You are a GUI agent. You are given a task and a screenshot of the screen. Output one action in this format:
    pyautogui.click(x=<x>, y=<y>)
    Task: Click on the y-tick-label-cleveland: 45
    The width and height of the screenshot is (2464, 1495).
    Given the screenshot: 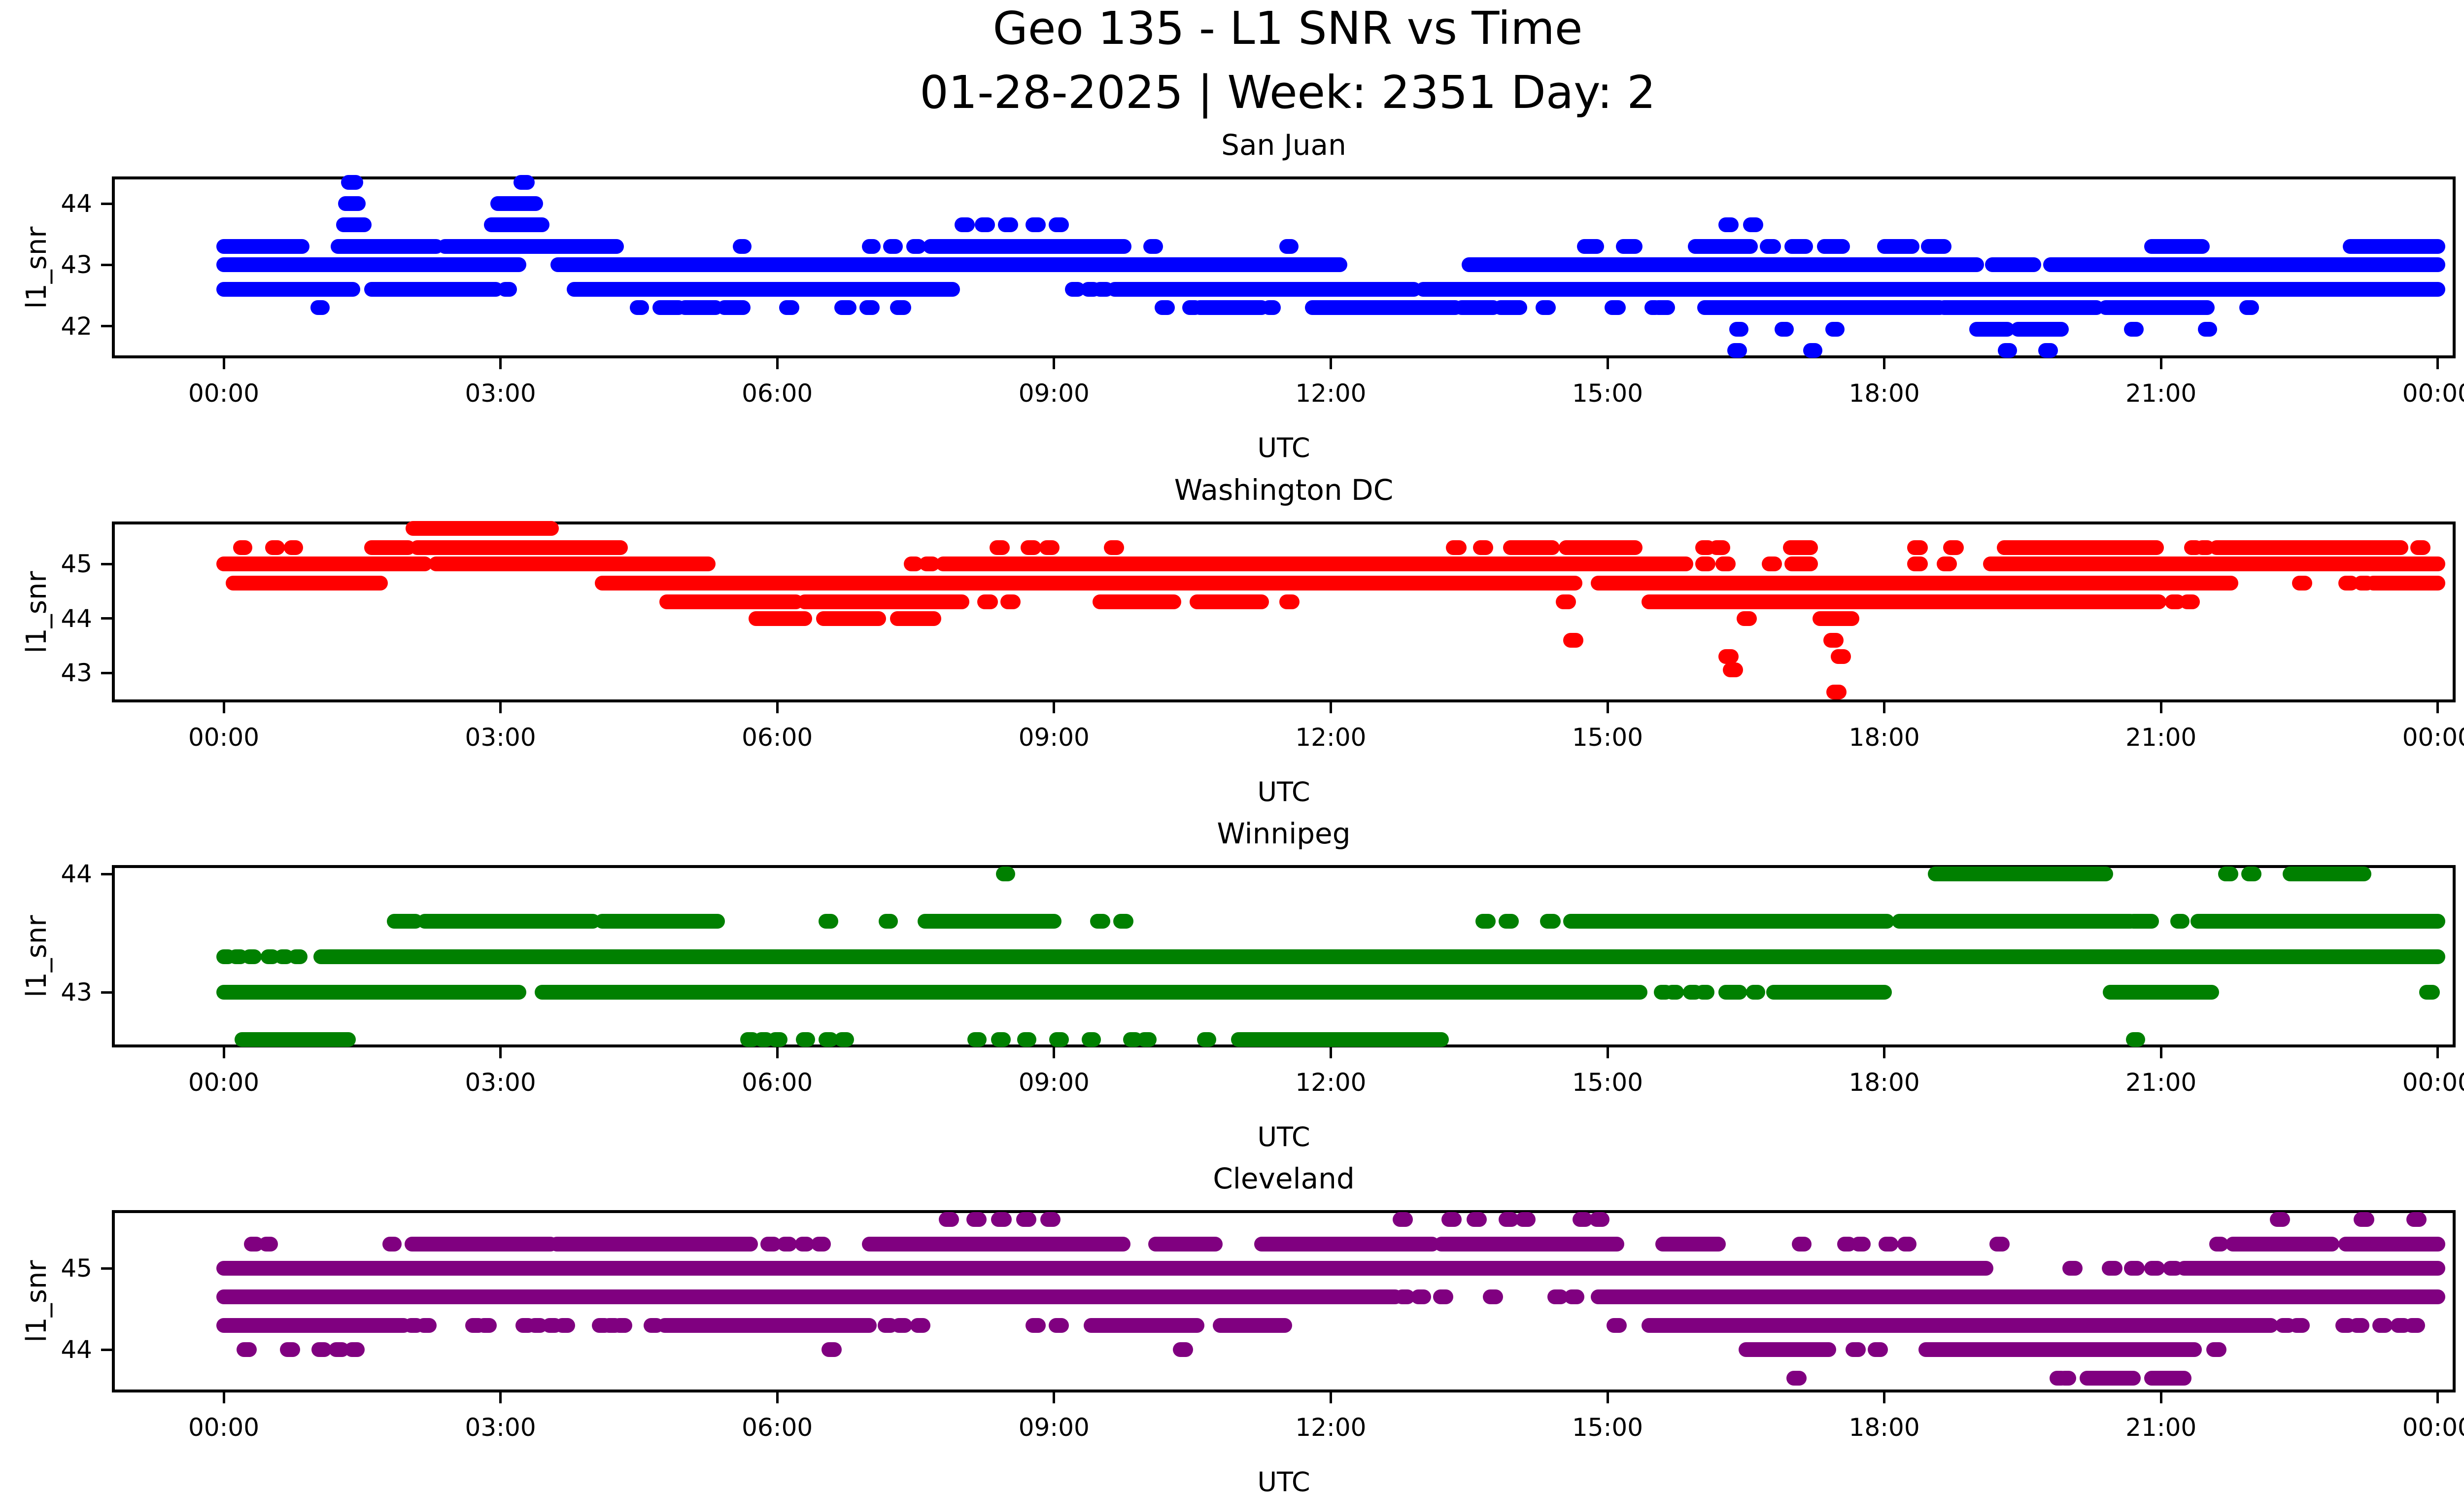 What is the action you would take?
    pyautogui.click(x=76, y=1268)
    